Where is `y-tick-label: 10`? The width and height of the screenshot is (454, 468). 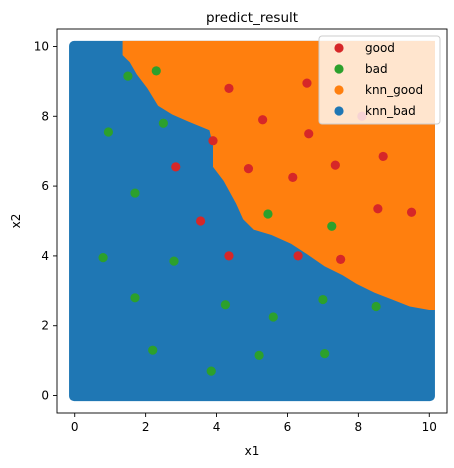 y-tick-label: 10 is located at coordinates (41, 46).